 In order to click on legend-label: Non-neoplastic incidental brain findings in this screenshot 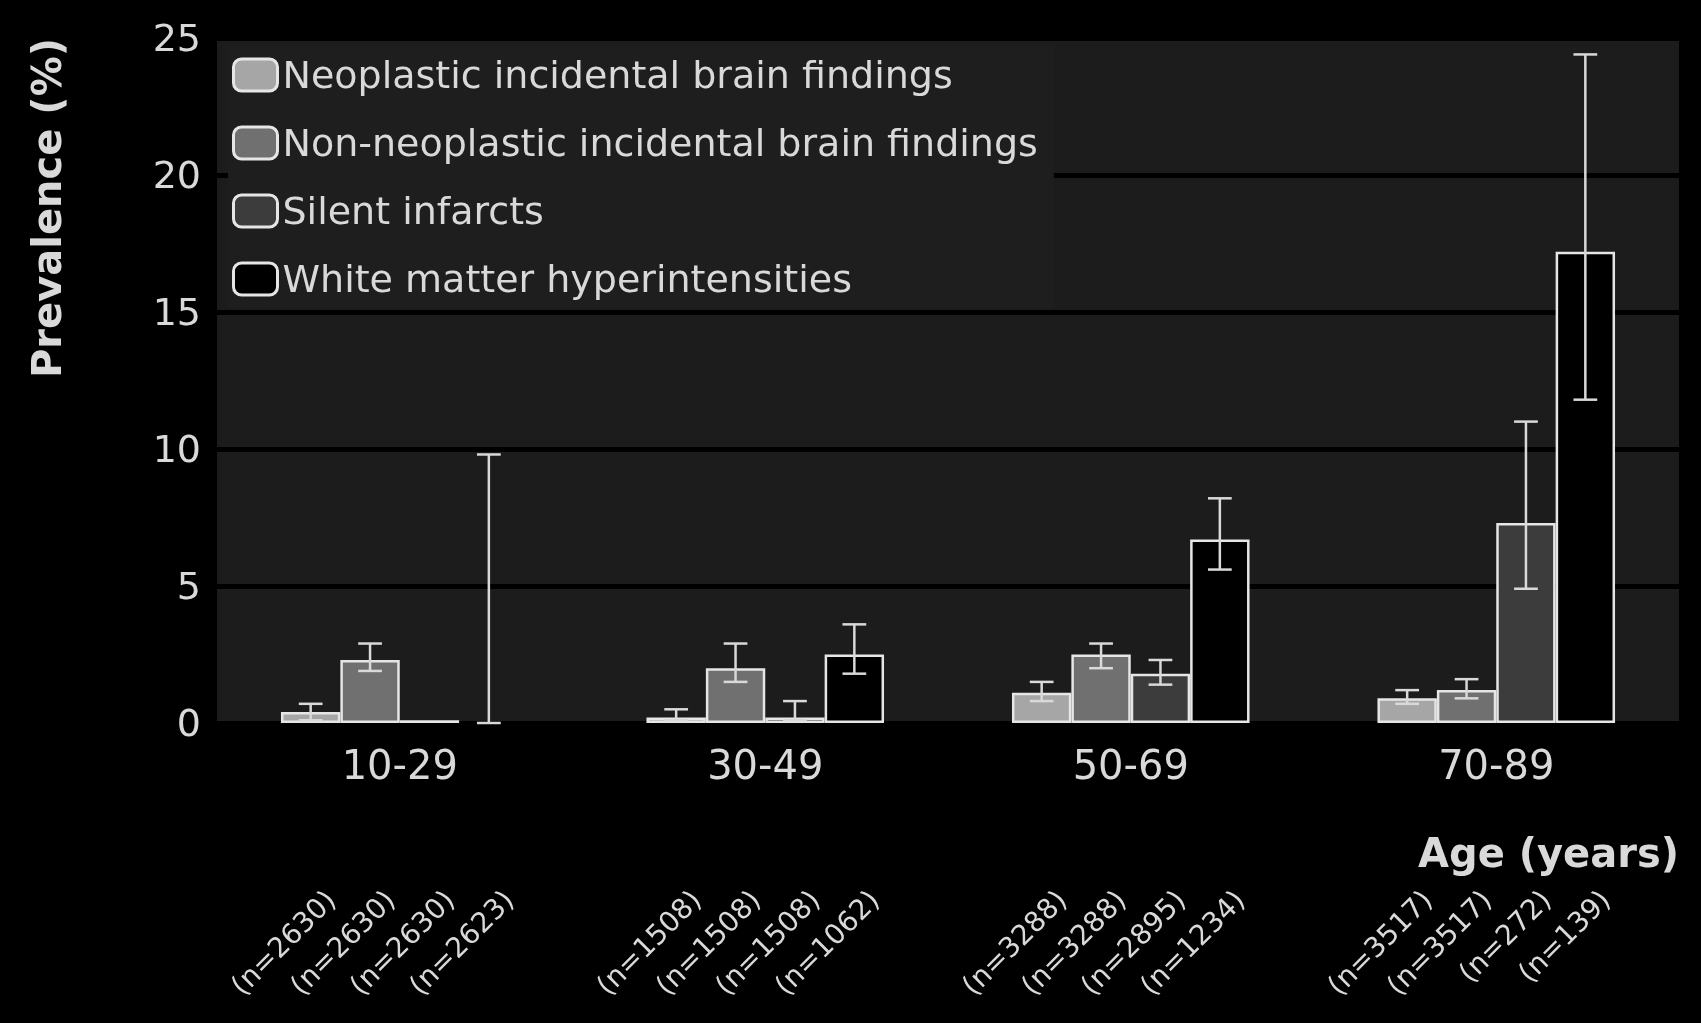, I will do `click(660, 143)`.